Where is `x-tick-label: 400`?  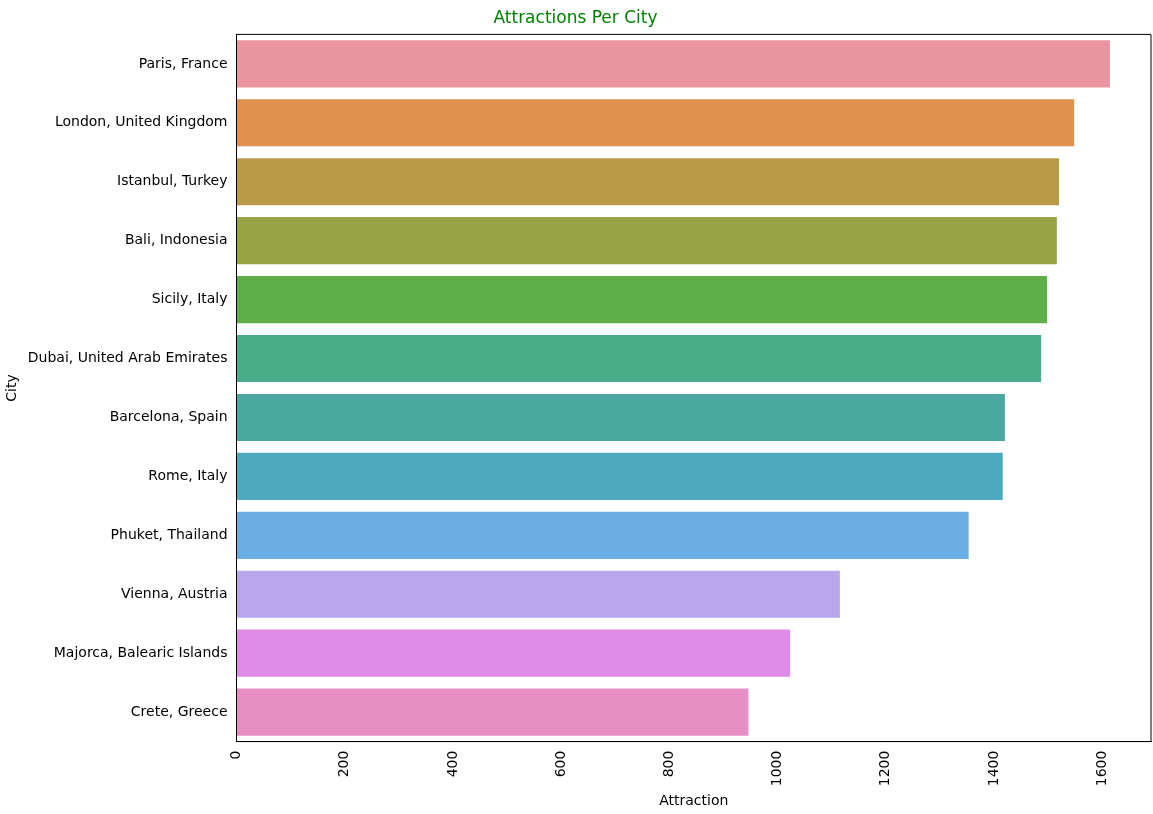
x-tick-label: 400 is located at coordinates (451, 764).